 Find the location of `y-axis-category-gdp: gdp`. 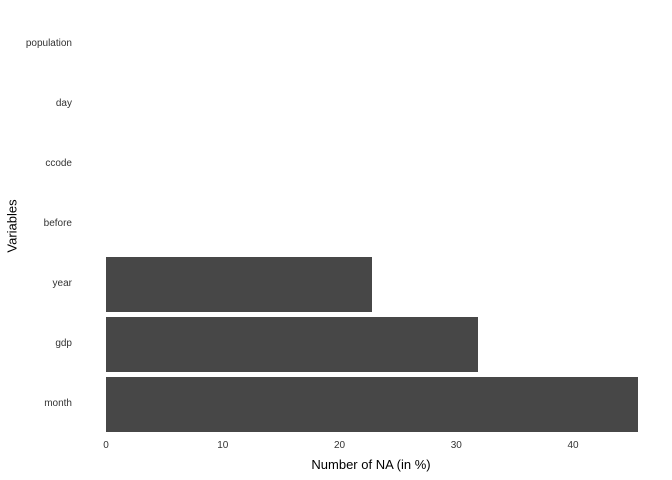

y-axis-category-gdp: gdp is located at coordinates (63, 343).